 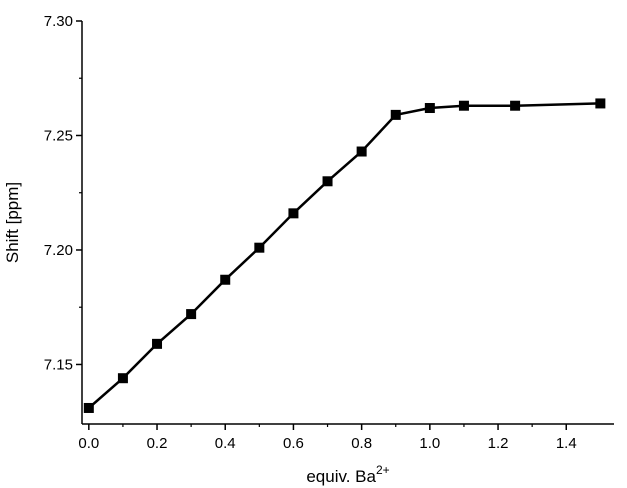 I want to click on x-tick-label: 0.4, so click(x=225, y=443).